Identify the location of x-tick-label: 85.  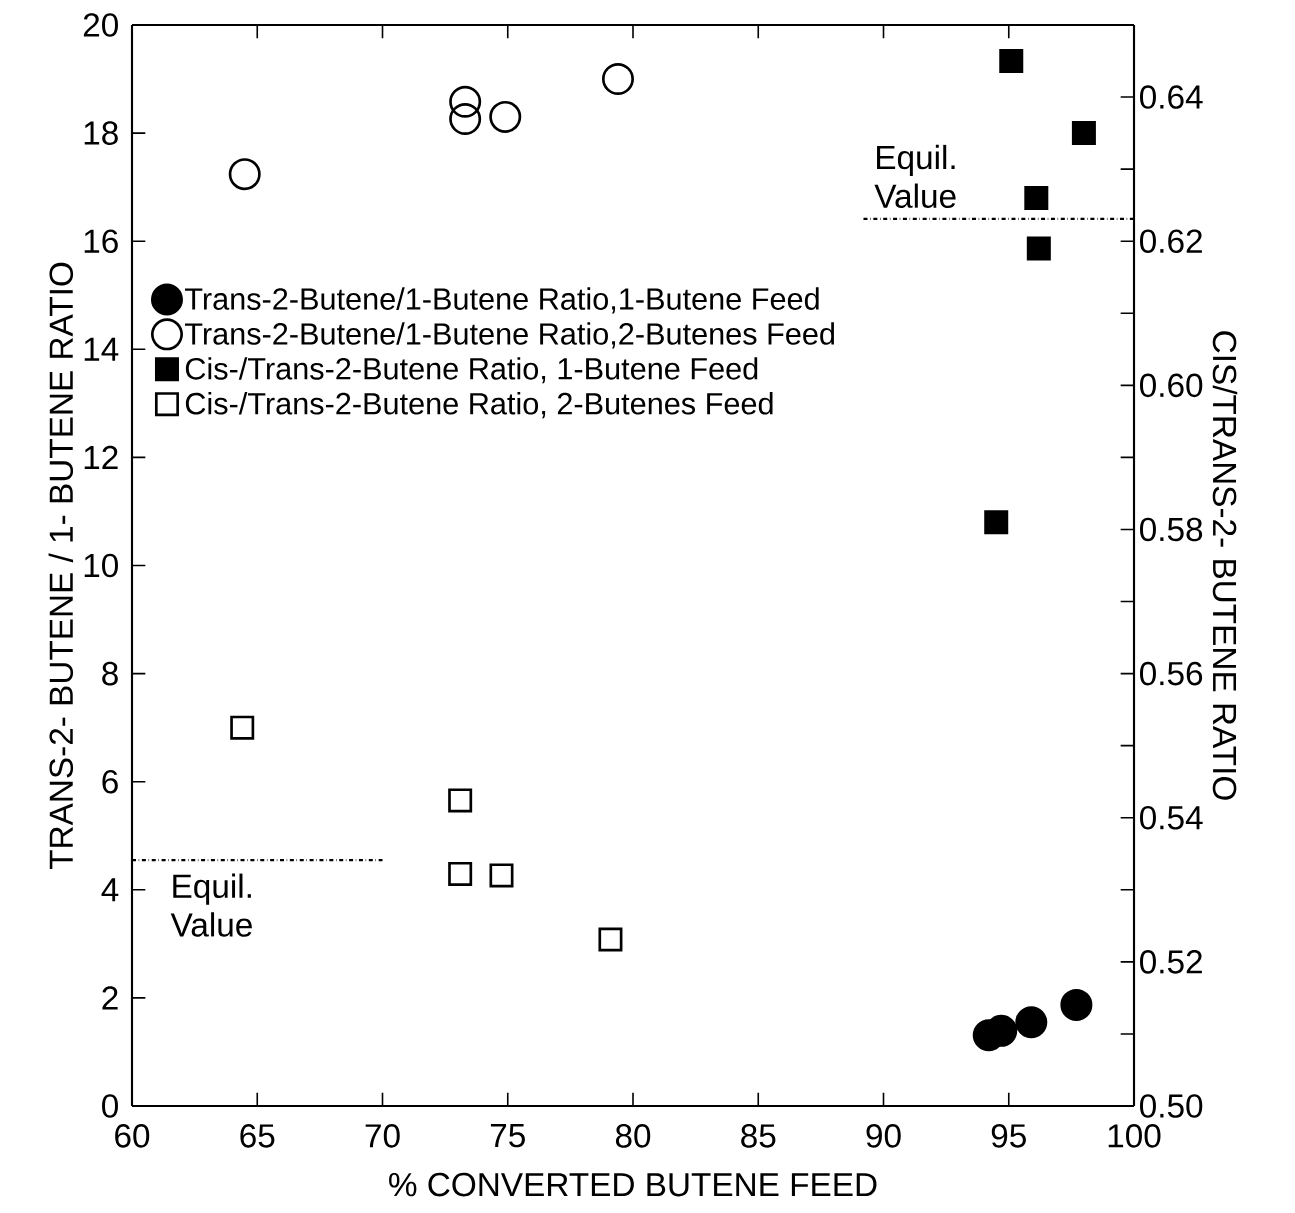
(758, 1136).